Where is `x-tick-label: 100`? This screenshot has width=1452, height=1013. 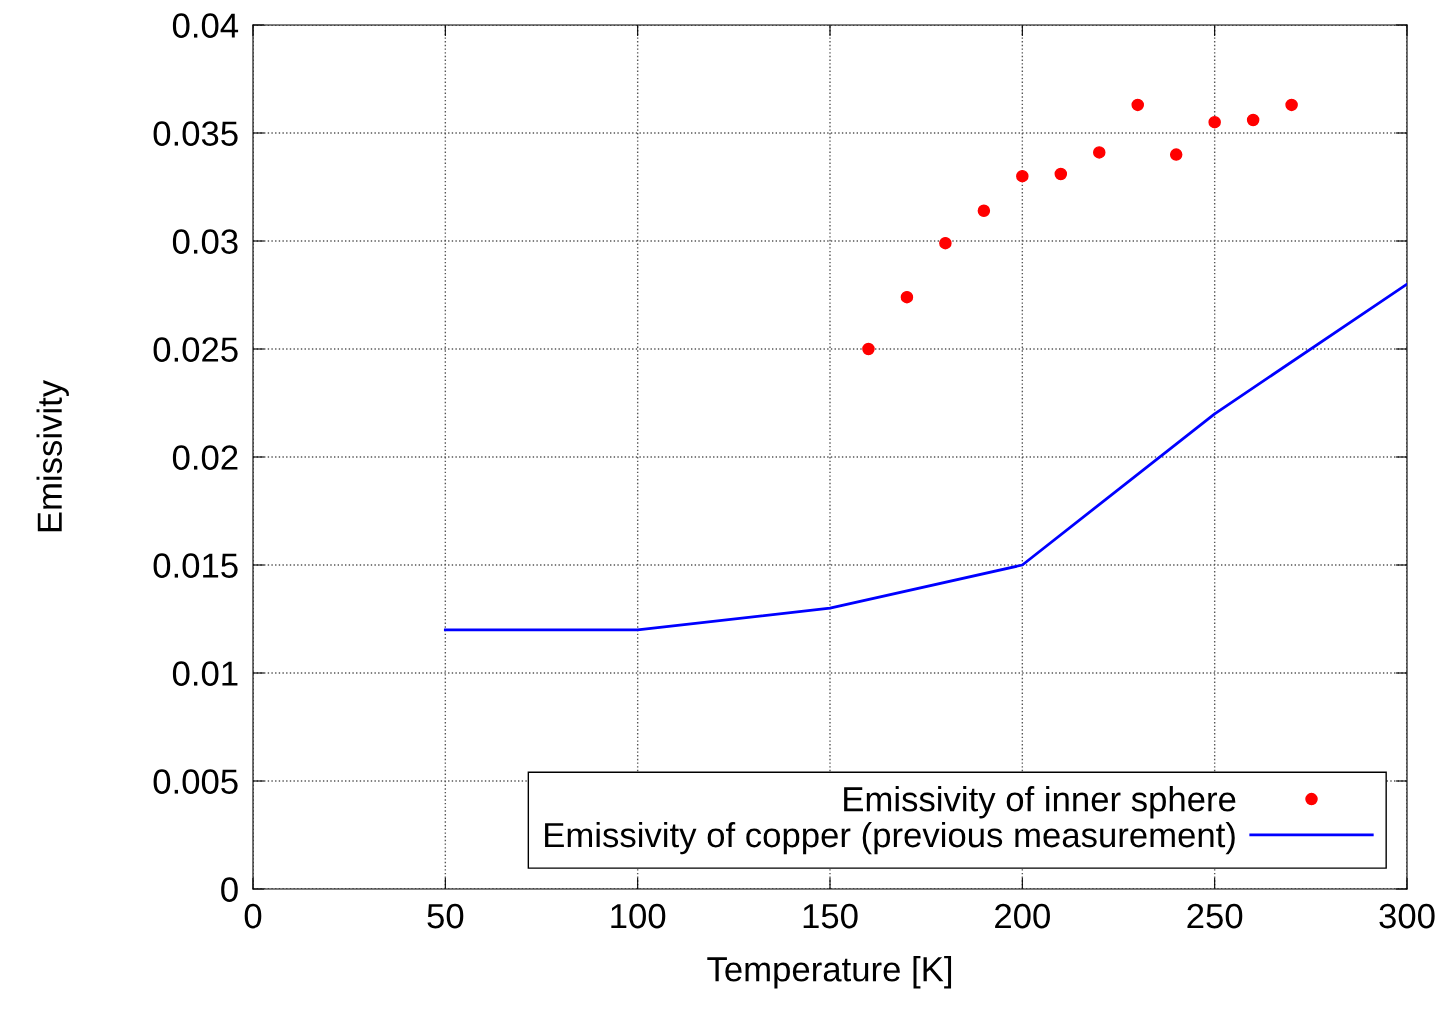
x-tick-label: 100 is located at coordinates (638, 916).